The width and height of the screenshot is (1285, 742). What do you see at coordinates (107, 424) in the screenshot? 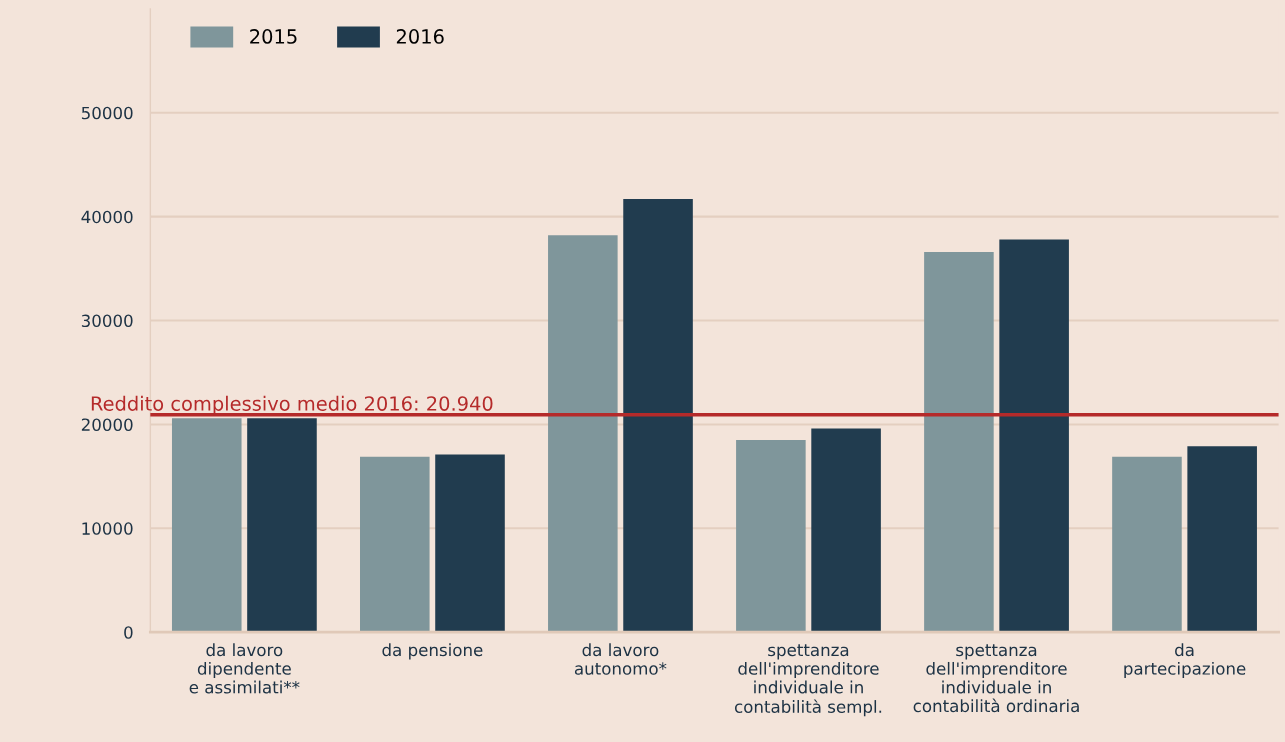
I see `y-tick-label: 20000` at bounding box center [107, 424].